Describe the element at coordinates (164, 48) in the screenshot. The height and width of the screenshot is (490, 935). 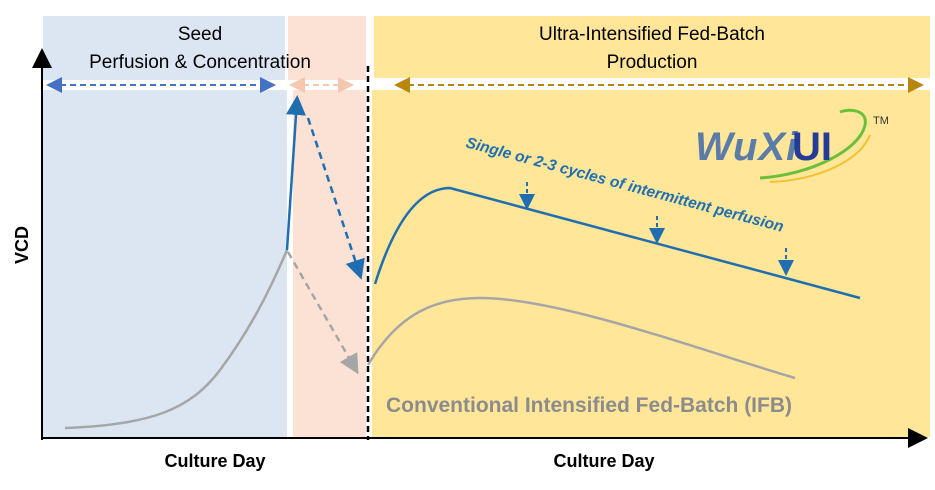
I see `seed-header` at that location.